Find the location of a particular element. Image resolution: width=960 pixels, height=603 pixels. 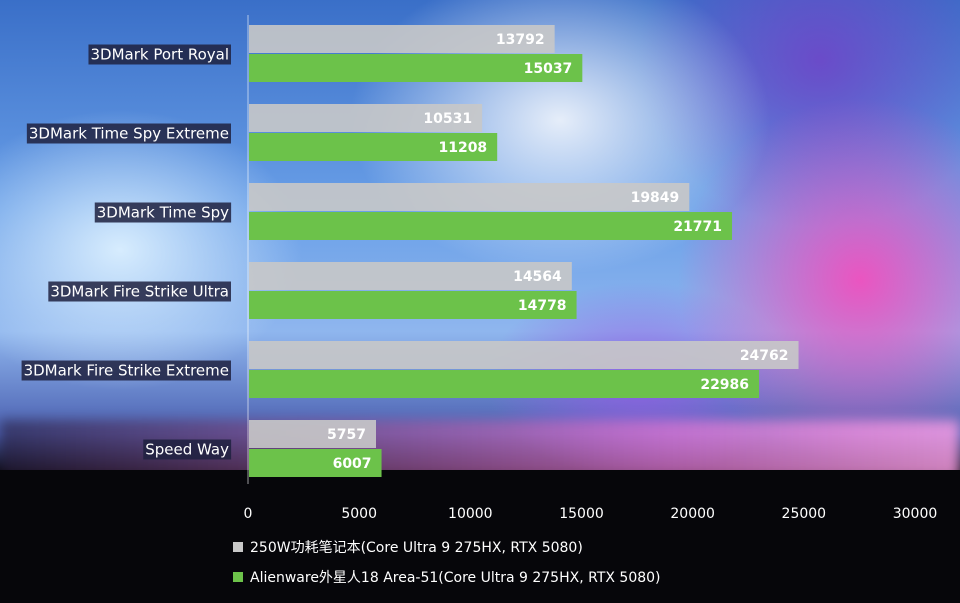

x-tick-label: 15000 is located at coordinates (581, 514).